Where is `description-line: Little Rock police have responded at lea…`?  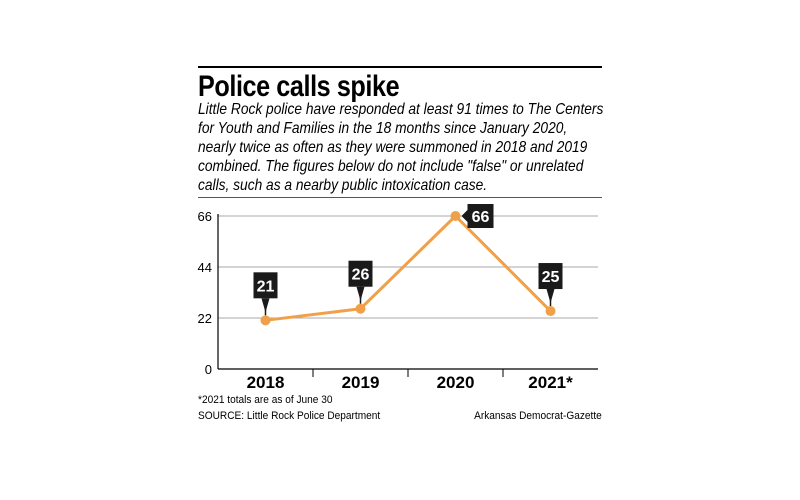
description-line: Little Rock police have responded at lea… is located at coordinates (401, 109).